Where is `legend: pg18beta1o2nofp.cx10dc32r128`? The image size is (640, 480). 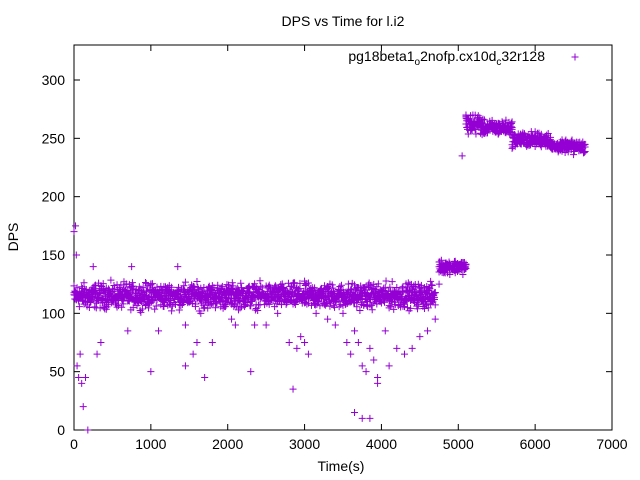 legend: pg18beta1o2nofp.cx10dc32r128 is located at coordinates (463, 58).